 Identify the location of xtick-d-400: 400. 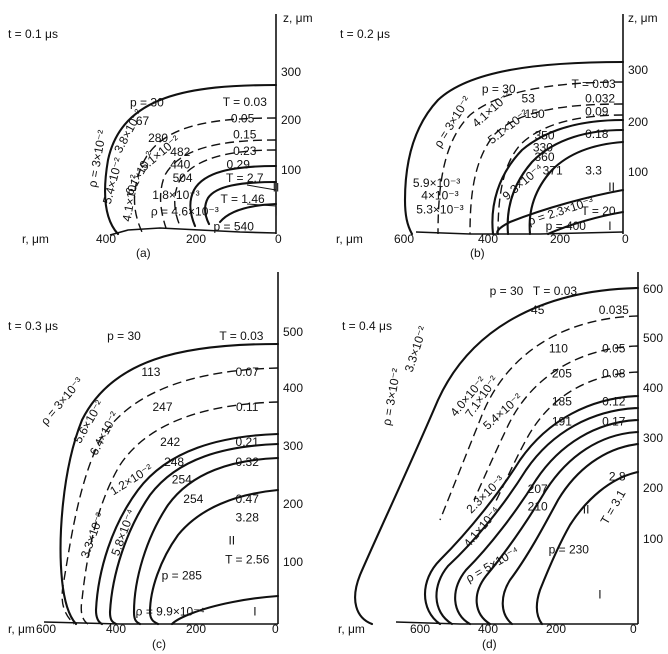
(488, 629).